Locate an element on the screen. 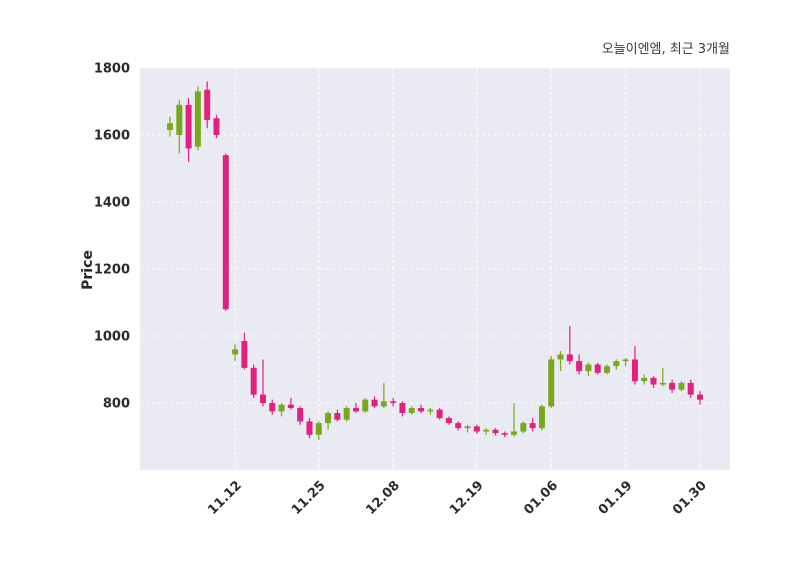 Image resolution: width=800 pixels, height=575 pixels. x-tick-label: 01.30 is located at coordinates (690, 498).